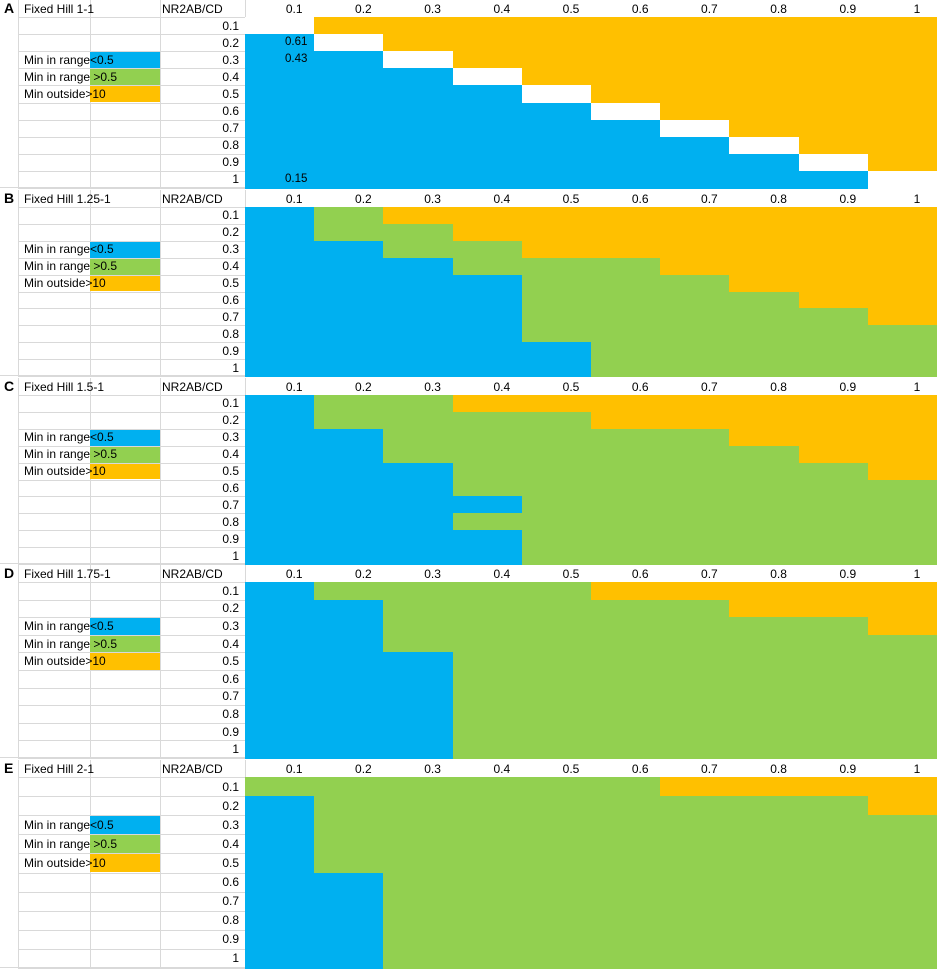  I want to click on column-label: 0.6, so click(640, 574).